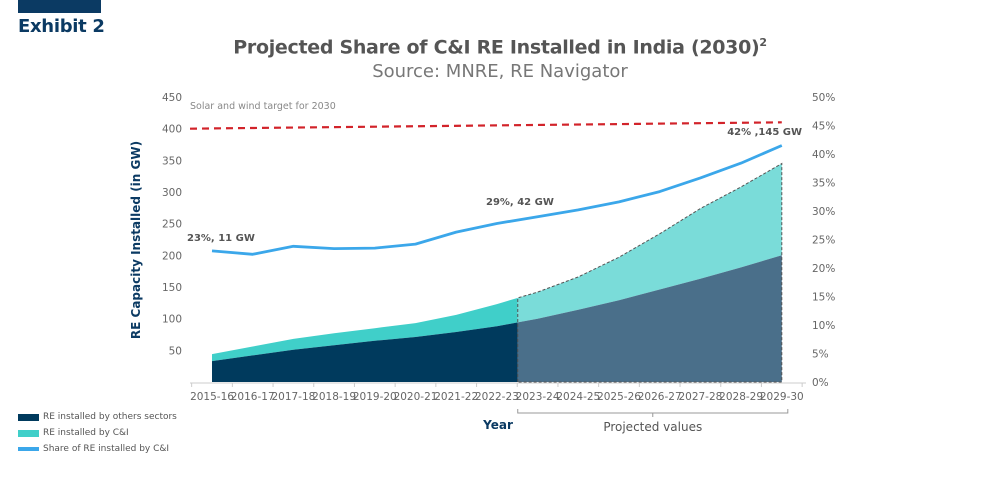  I want to click on x-tick-label: 2023-24, so click(538, 397).